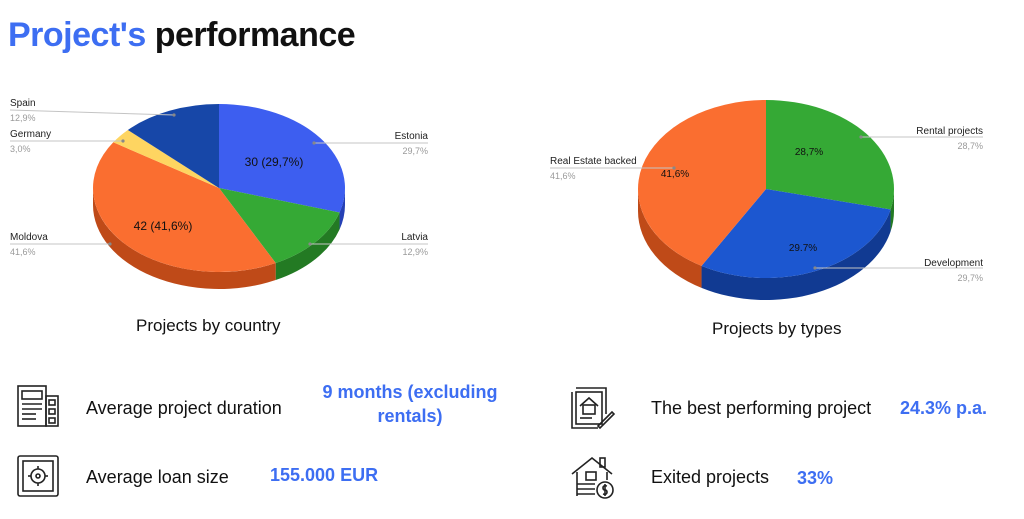 The height and width of the screenshot is (519, 1024). What do you see at coordinates (861, 137) in the screenshot?
I see `leader-dot-rental-projects` at bounding box center [861, 137].